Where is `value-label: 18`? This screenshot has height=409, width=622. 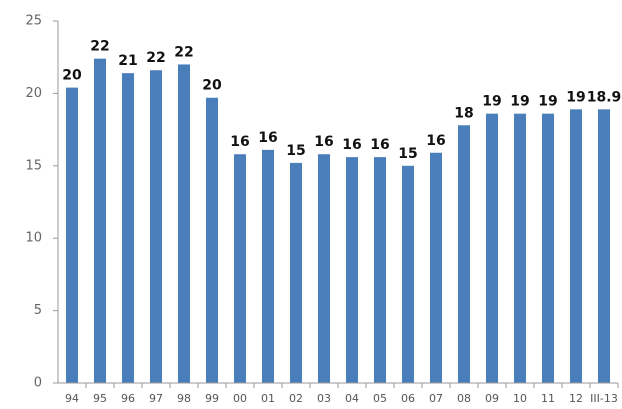
value-label: 18 is located at coordinates (463, 113).